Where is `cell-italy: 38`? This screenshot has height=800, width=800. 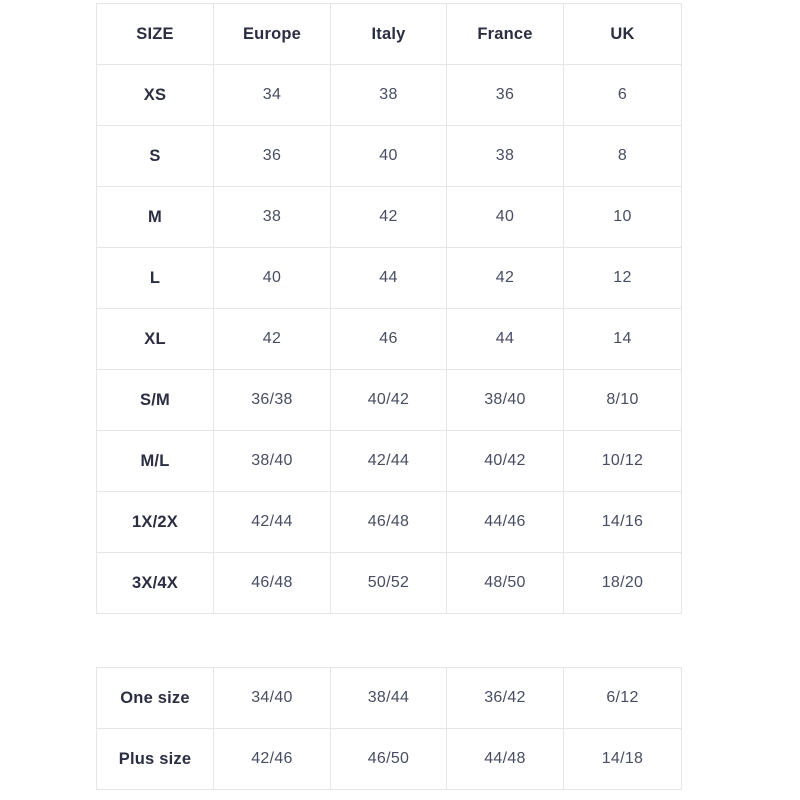
cell-italy: 38 is located at coordinates (388, 95).